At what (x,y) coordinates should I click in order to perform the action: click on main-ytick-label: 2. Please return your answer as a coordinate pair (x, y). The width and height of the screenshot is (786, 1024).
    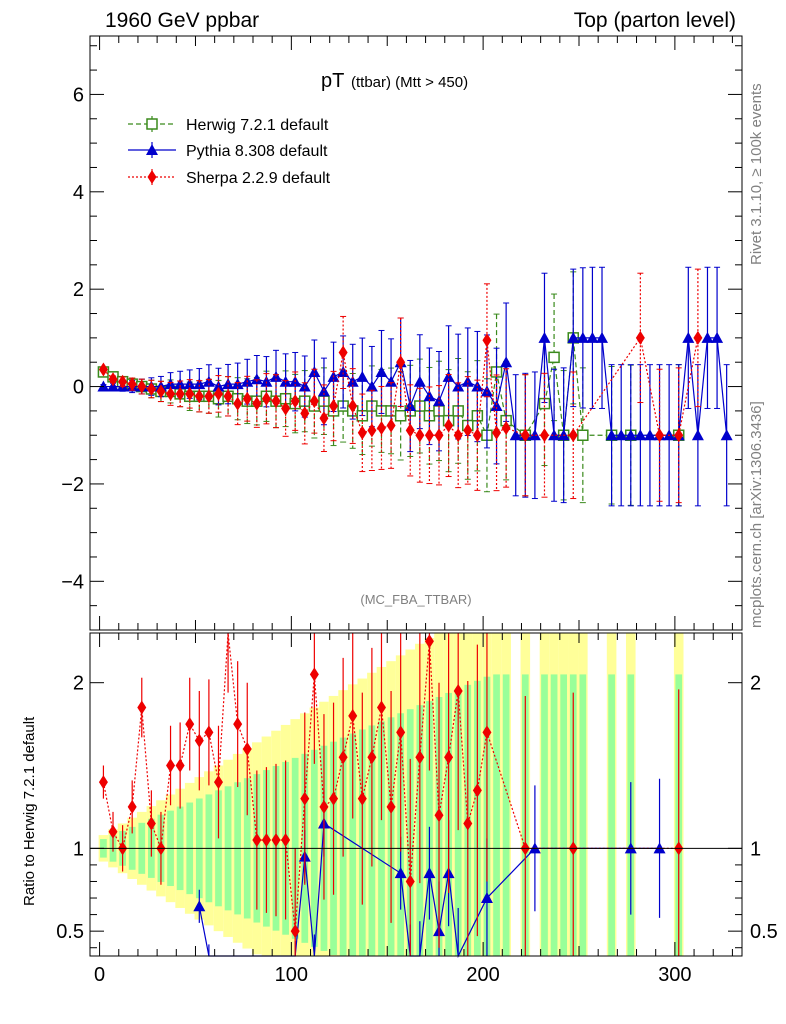
    Looking at the image, I should click on (78, 290).